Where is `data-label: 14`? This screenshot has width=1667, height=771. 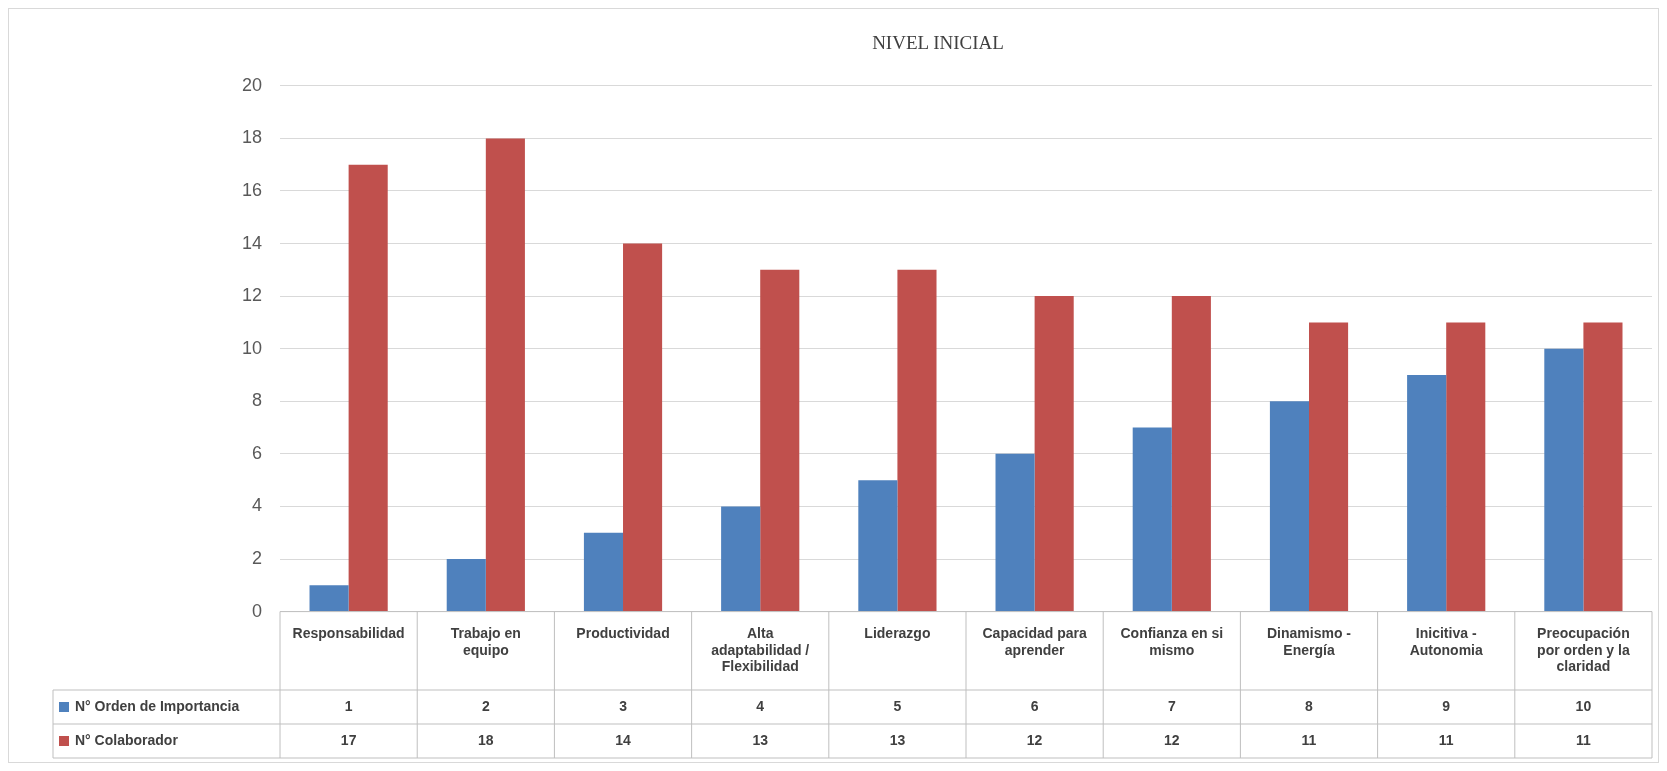
data-label: 14 is located at coordinates (623, 739).